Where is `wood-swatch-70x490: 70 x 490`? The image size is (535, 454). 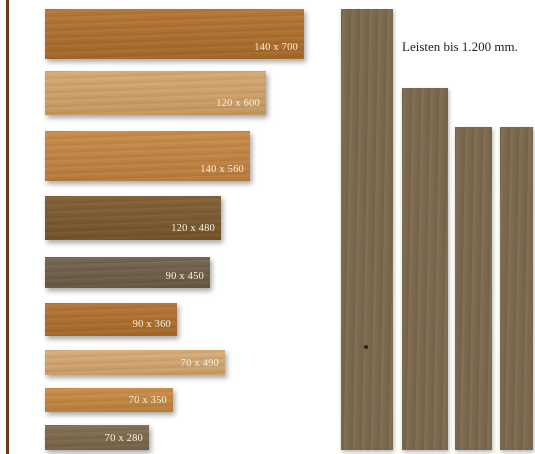 wood-swatch-70x490: 70 x 490 is located at coordinates (135, 362).